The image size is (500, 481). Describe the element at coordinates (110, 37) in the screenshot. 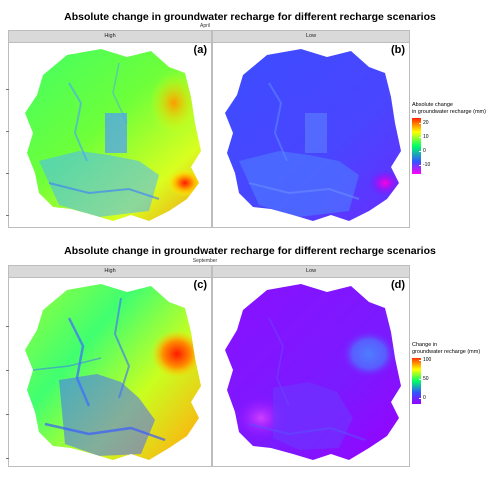

I see `panel-a-strip: High` at that location.